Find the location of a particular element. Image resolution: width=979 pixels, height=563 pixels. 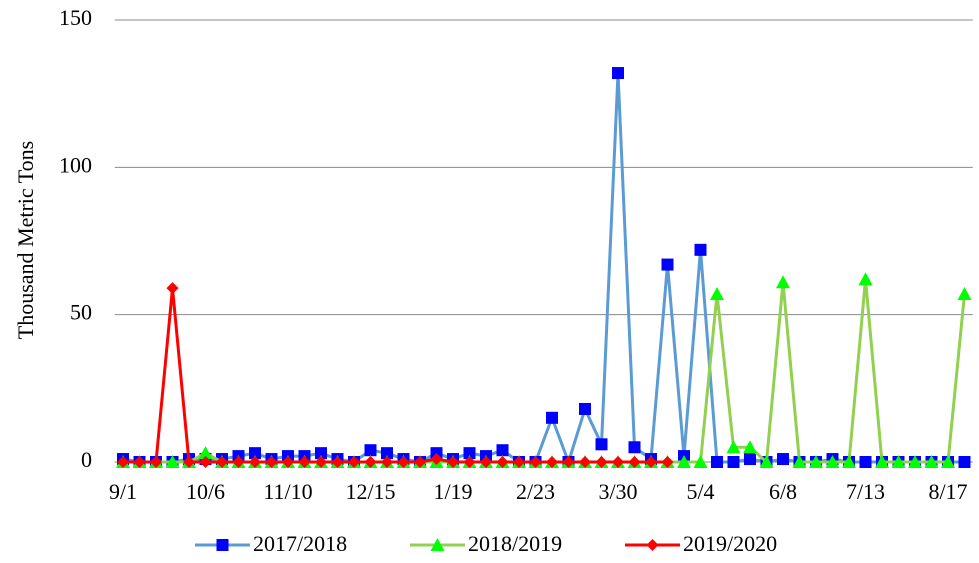

legend-item: 2019/2020 is located at coordinates (701, 543).